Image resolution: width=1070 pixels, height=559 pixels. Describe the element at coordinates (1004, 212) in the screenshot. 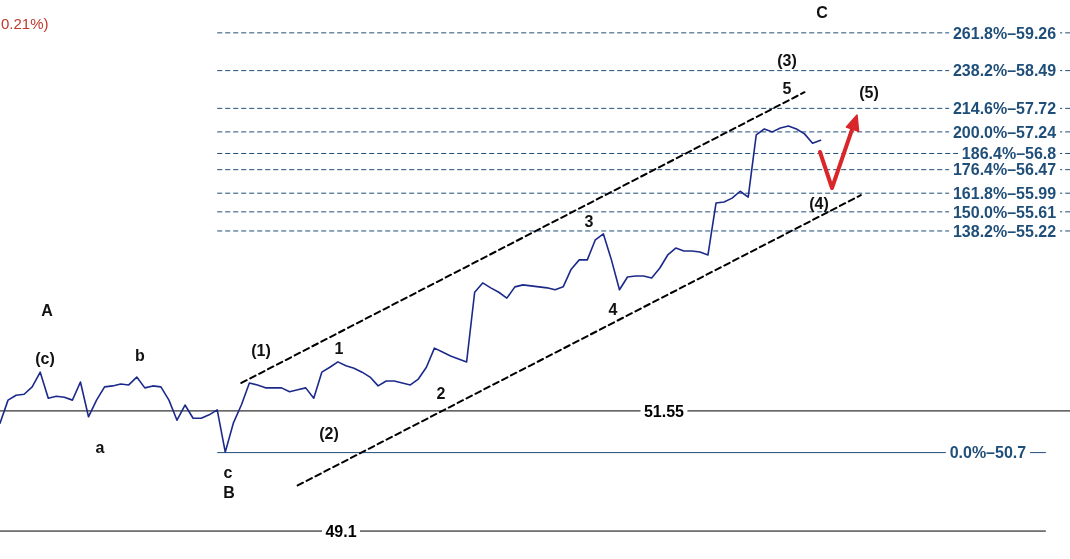

I see `ref-line-label: 150.0%–55.61` at that location.